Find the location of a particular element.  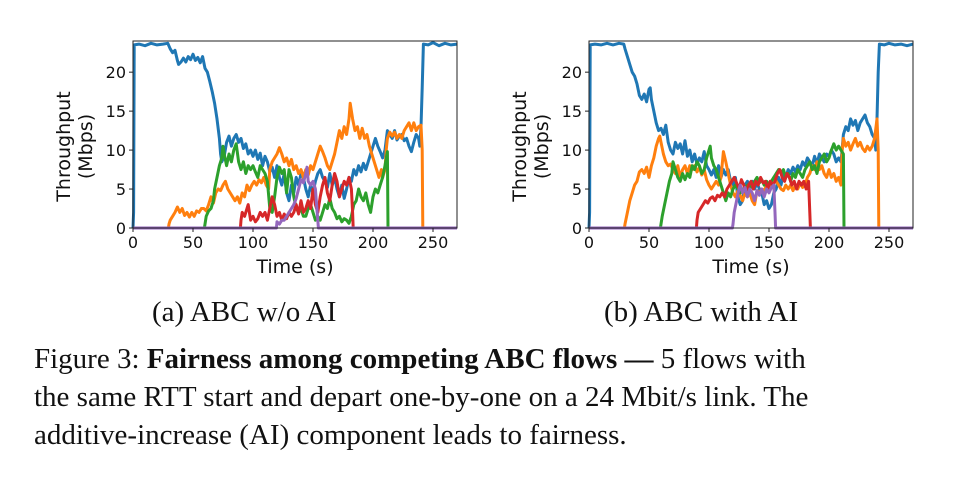

caption-bold-title: Fairness among competing ABC flows — is located at coordinates (400, 359).